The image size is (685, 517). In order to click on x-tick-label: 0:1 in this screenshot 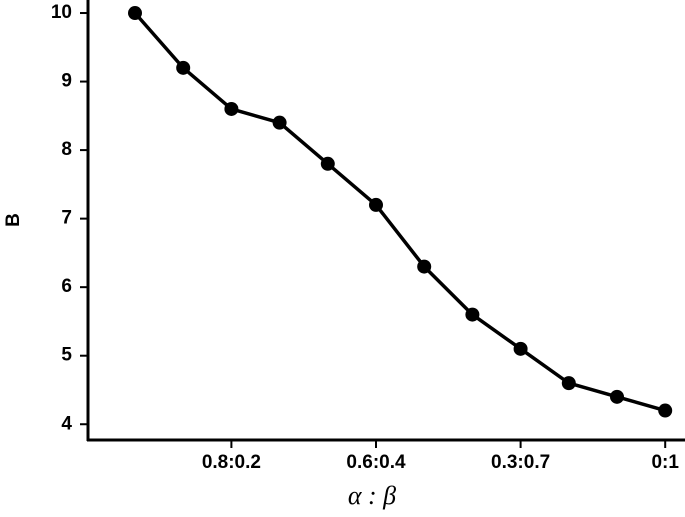, I will do `click(665, 462)`.